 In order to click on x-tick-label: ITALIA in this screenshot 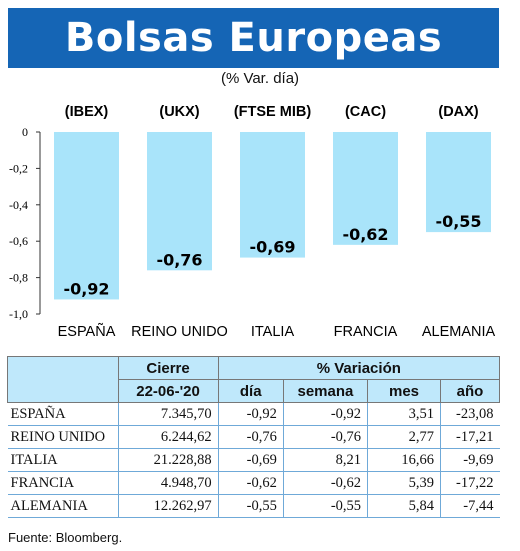, I will do `click(273, 332)`.